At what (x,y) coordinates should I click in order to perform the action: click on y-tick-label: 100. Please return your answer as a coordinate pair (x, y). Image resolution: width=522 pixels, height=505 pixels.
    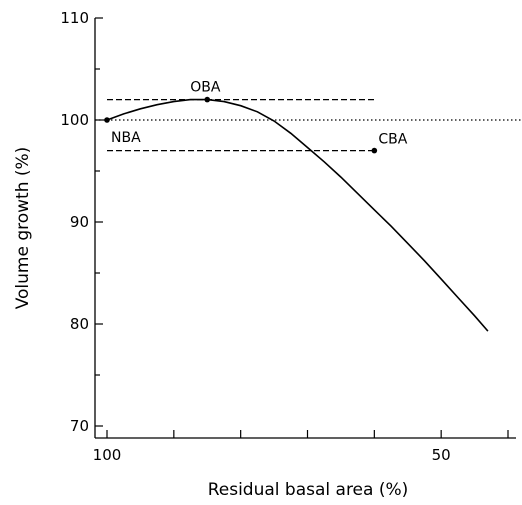
    Looking at the image, I should click on (74, 120).